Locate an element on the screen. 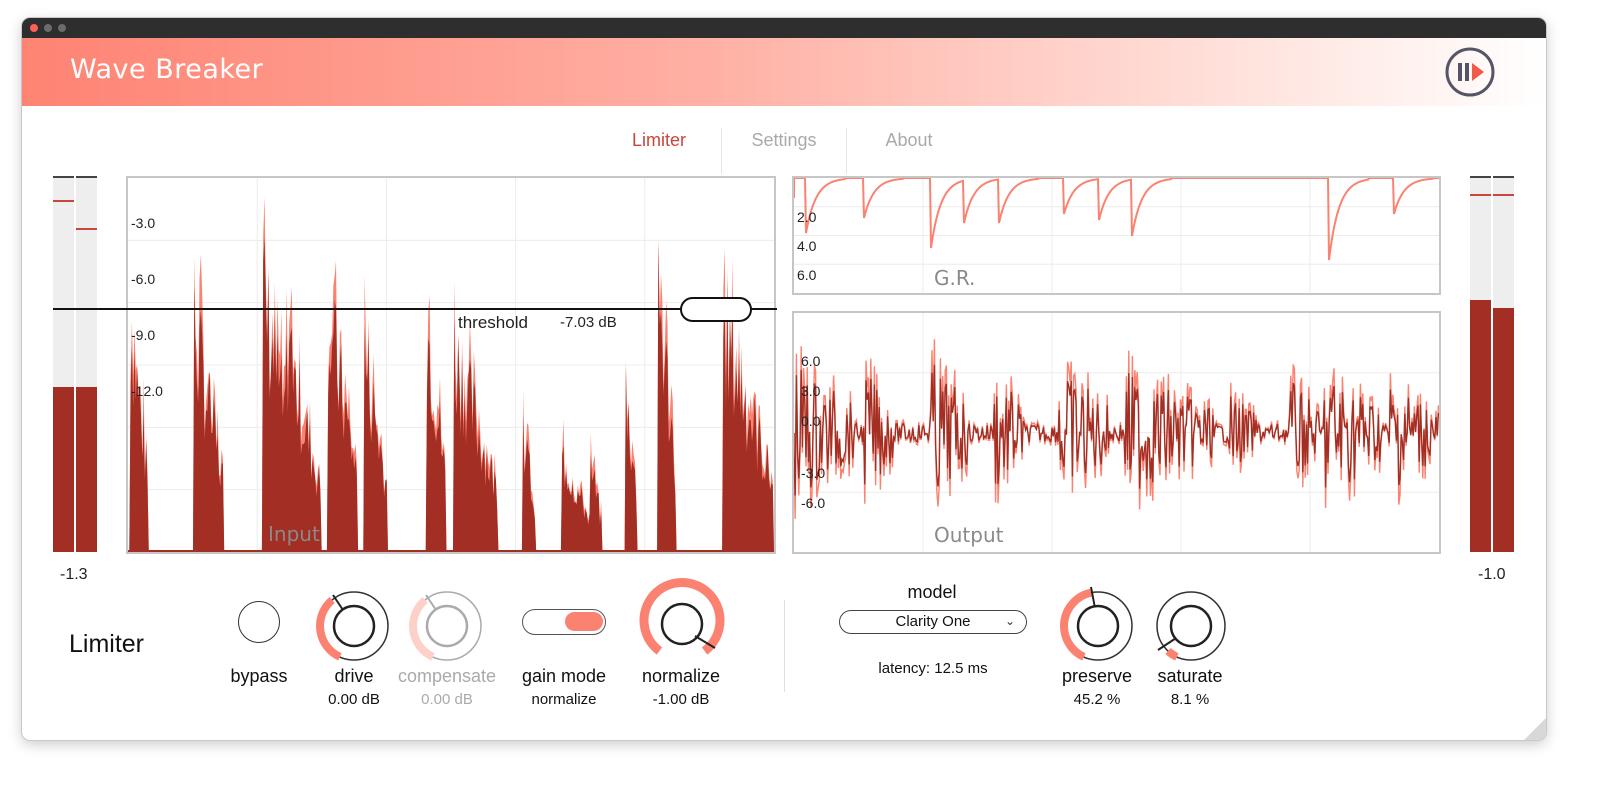 The image size is (1606, 785). input-graph-label: Input is located at coordinates (294, 534).